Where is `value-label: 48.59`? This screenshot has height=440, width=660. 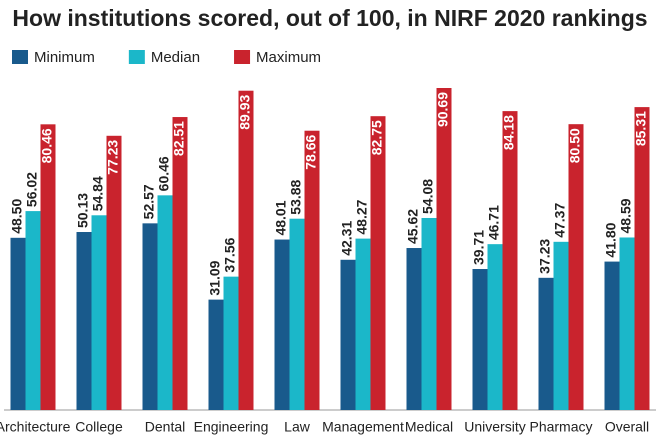
value-label: 48.59 is located at coordinates (626, 215).